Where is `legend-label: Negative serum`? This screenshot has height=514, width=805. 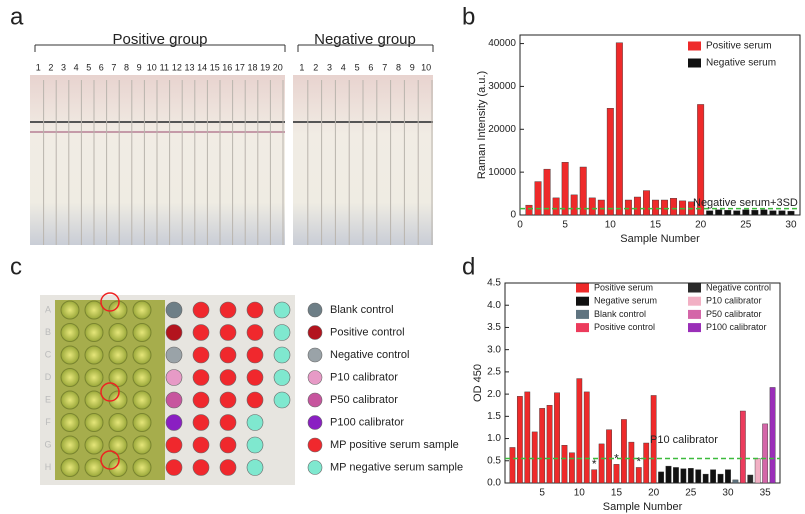
legend-label: Negative serum is located at coordinates (741, 63).